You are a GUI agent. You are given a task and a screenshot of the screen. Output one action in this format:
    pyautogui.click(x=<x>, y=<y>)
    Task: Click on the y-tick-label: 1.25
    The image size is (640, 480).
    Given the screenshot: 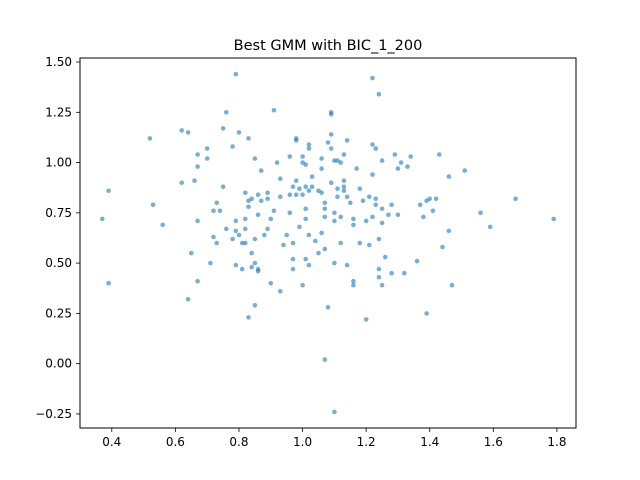 What is the action you would take?
    pyautogui.click(x=58, y=112)
    